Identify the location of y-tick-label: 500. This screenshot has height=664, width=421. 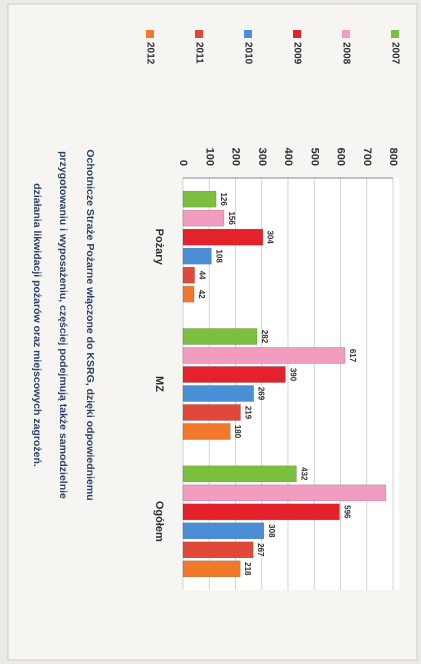
(314, 157).